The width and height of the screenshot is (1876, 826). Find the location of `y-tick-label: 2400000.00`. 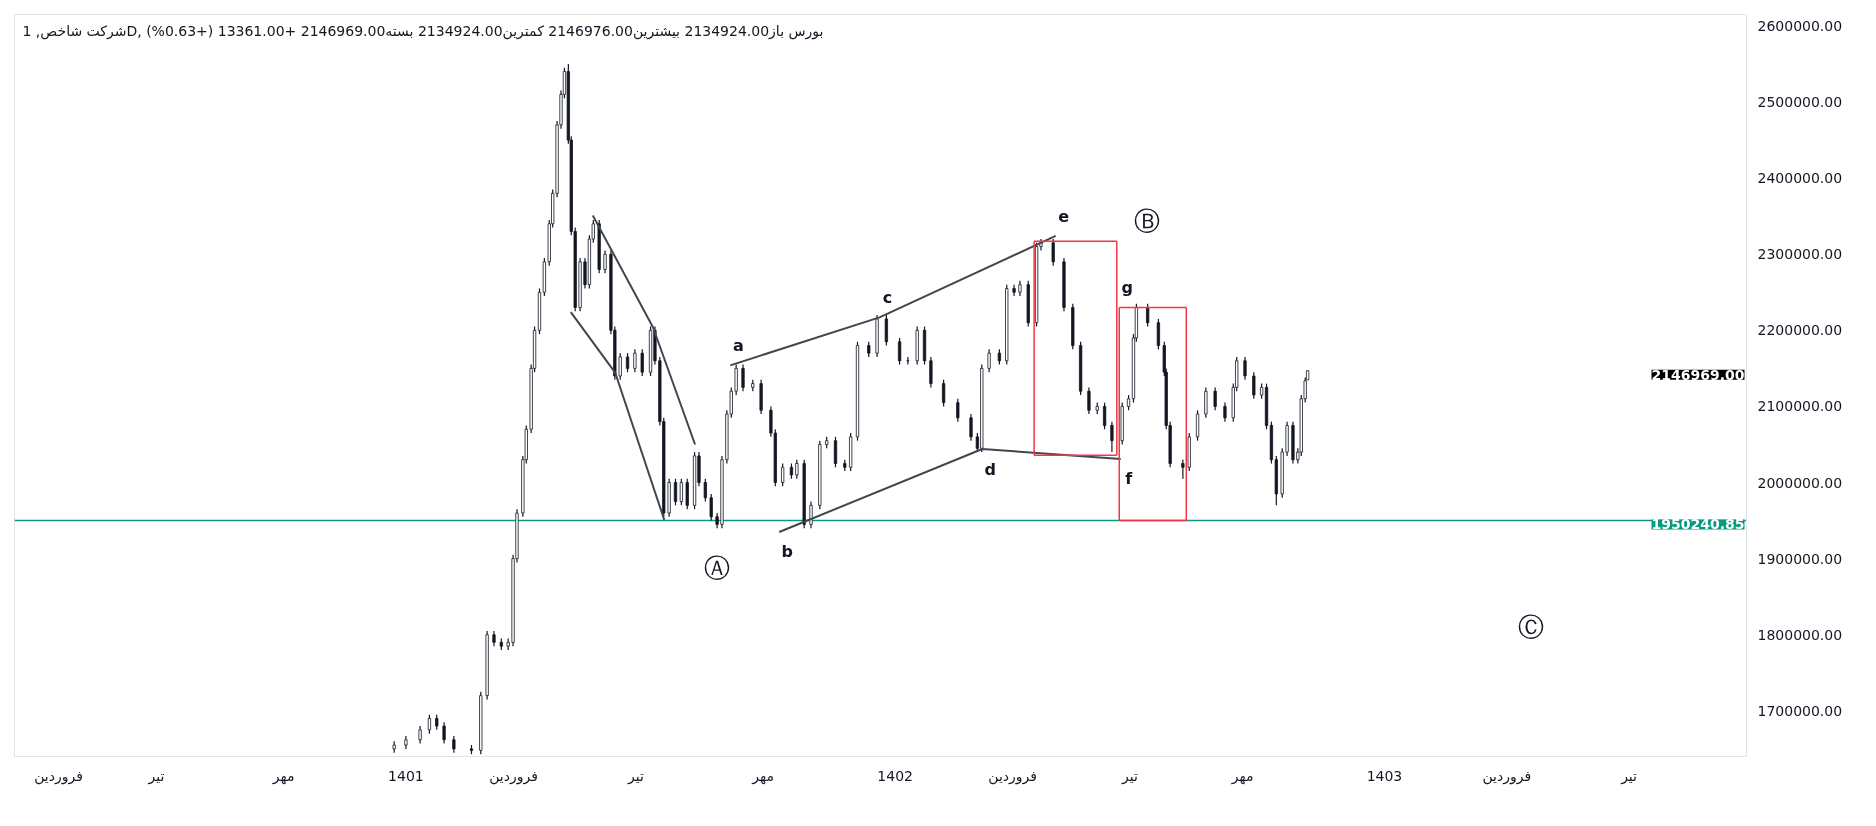

y-tick-label: 2400000.00 is located at coordinates (1800, 178).